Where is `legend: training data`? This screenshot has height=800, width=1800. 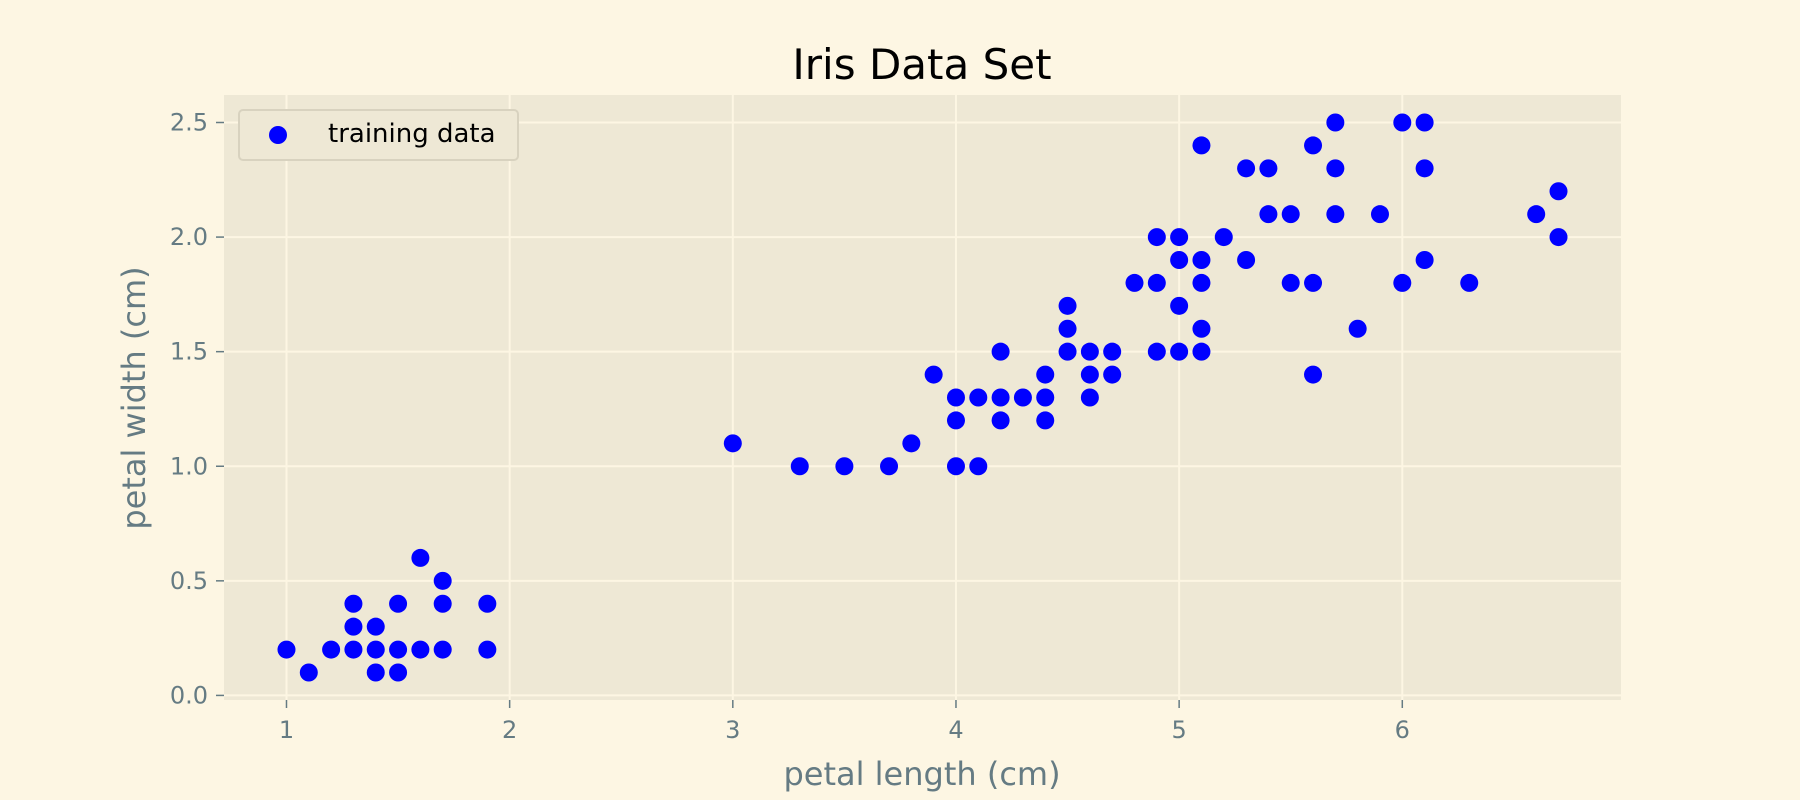 legend: training data is located at coordinates (378, 135).